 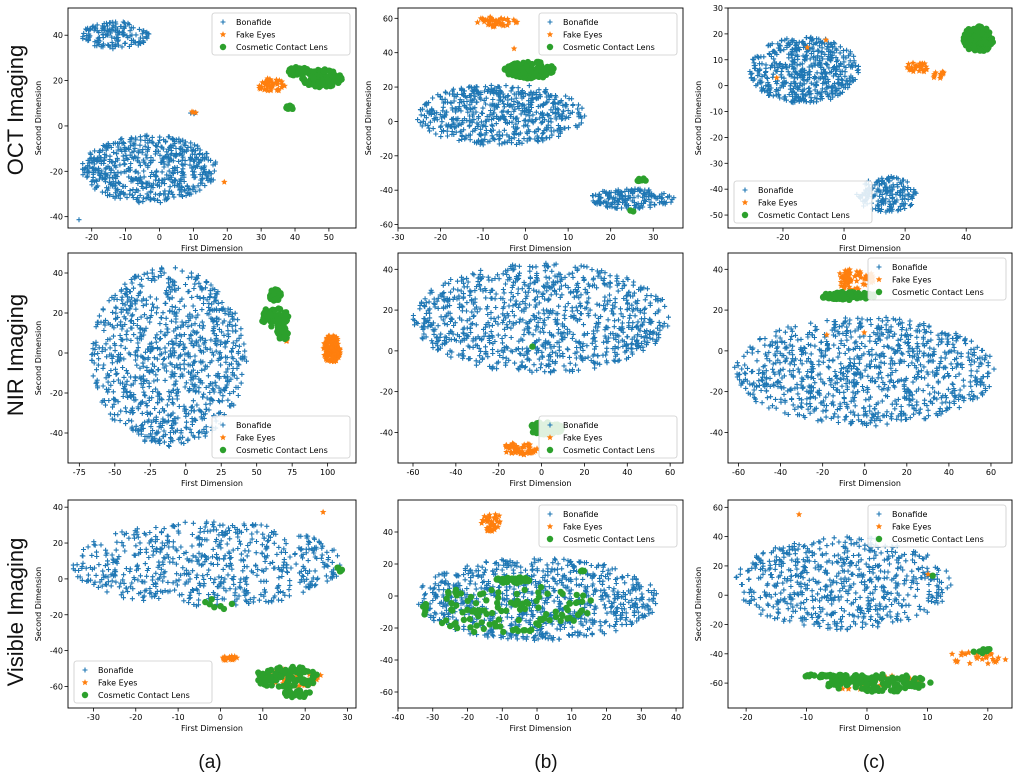 I want to click on legend-marker, so click(x=223, y=437).